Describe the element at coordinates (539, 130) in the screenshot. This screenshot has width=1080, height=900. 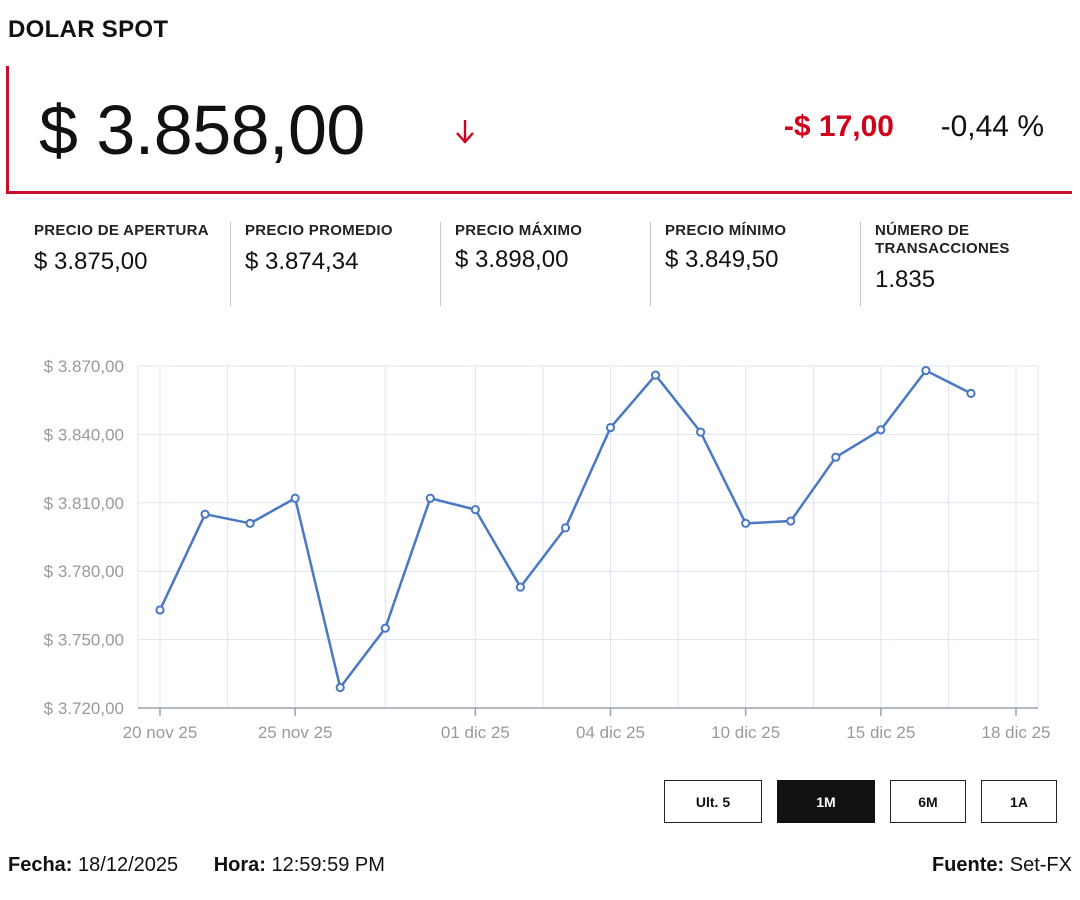
I see `price-panel: $ 3.858,00 -$ 17,00 -0,44 %` at that location.